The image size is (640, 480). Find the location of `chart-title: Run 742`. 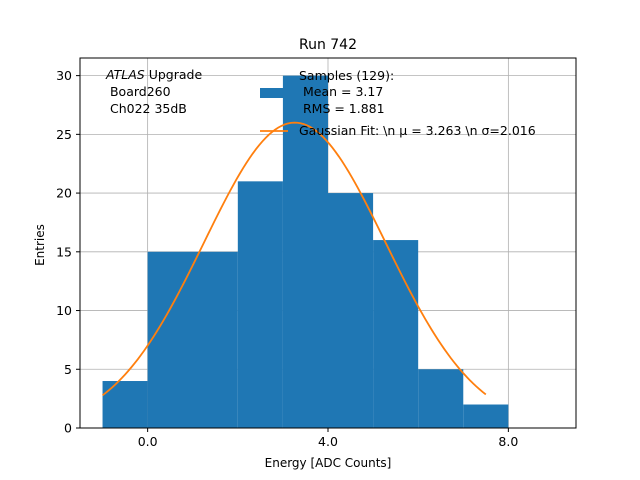

chart-title: Run 742 is located at coordinates (328, 45).